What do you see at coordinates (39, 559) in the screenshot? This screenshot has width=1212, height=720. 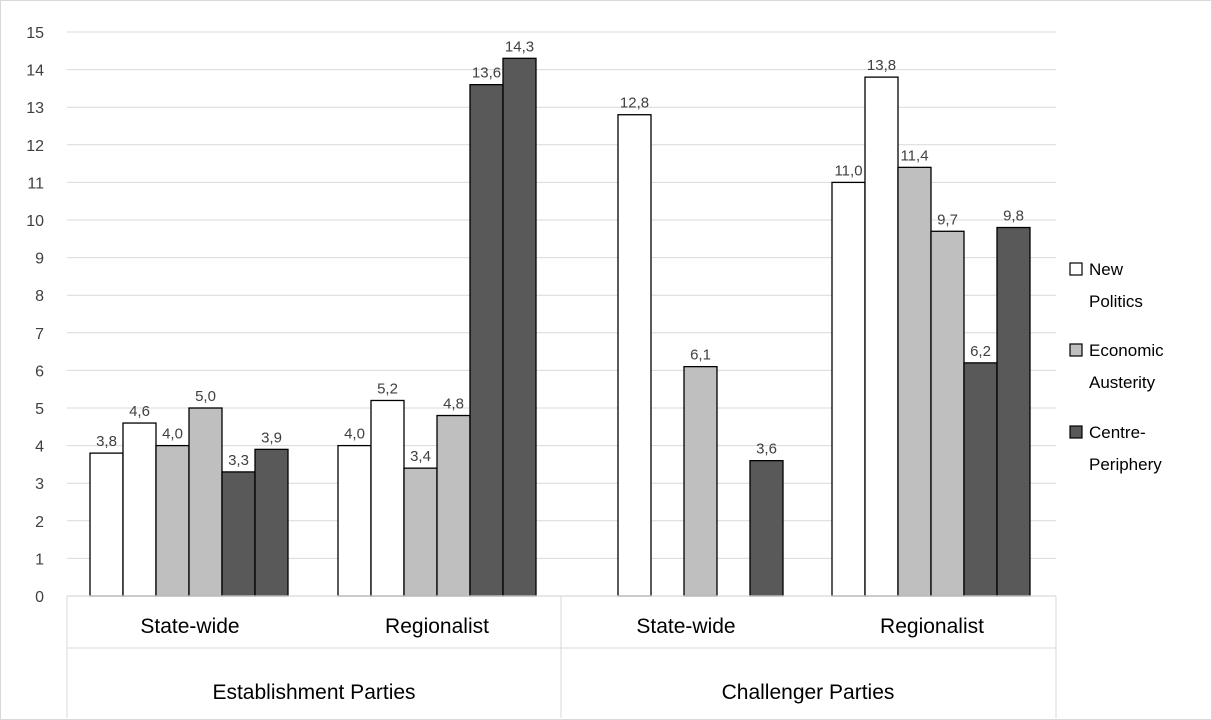 I see `y-tick-label: 1` at bounding box center [39, 559].